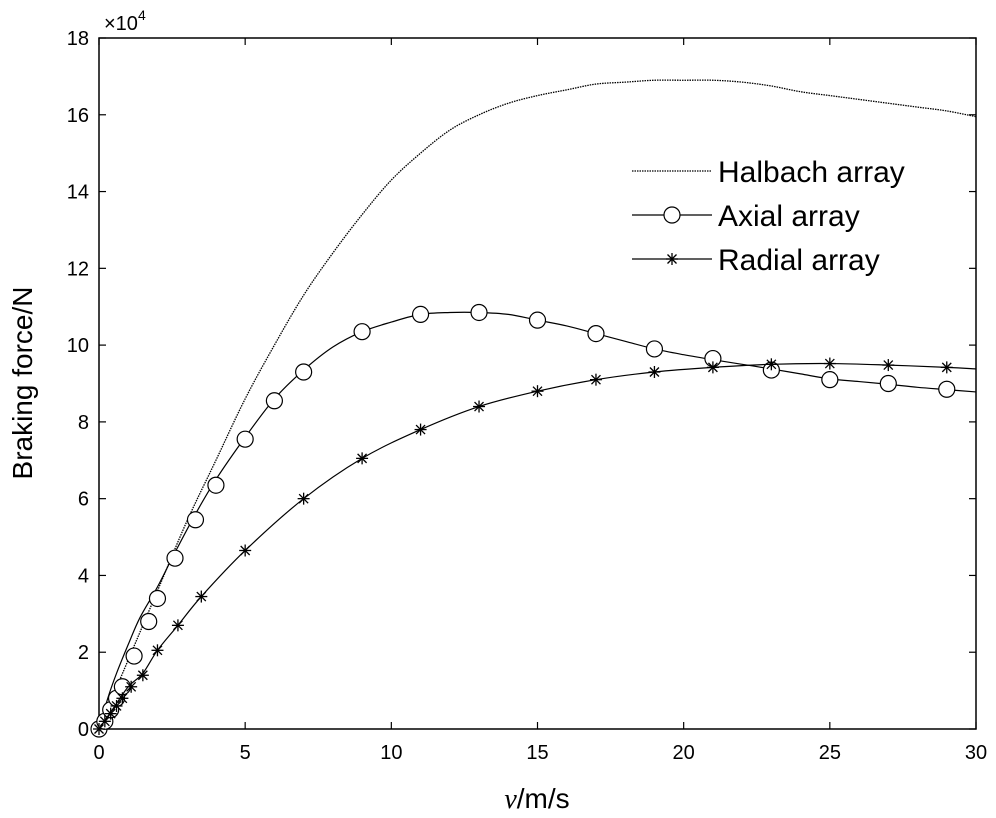 The width and height of the screenshot is (996, 818). I want to click on y-multiplier: ×10⁴, so click(125, 21).